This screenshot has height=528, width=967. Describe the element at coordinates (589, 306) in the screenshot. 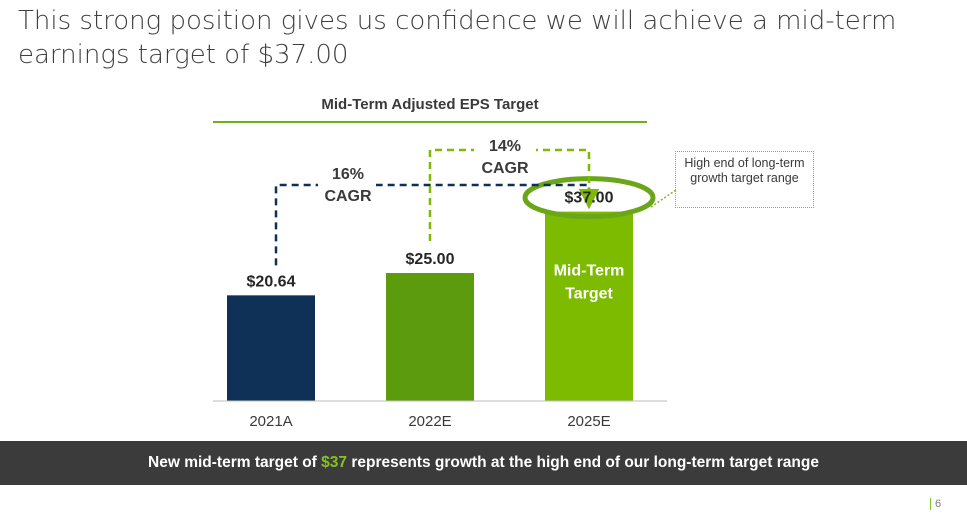

I see `bar-2025E` at that location.